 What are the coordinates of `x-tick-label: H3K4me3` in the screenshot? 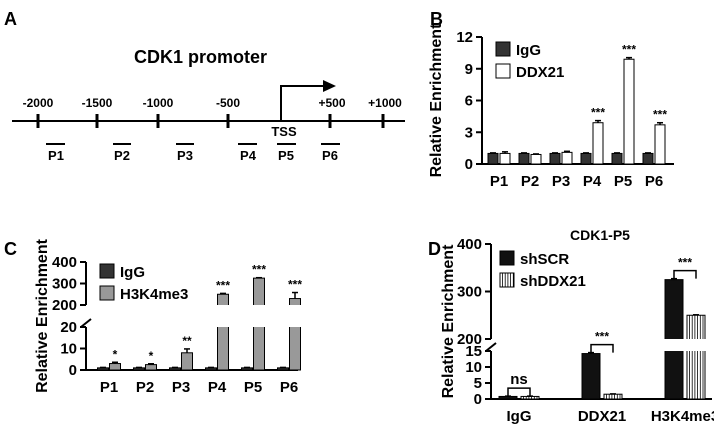 It's located at (682, 416).